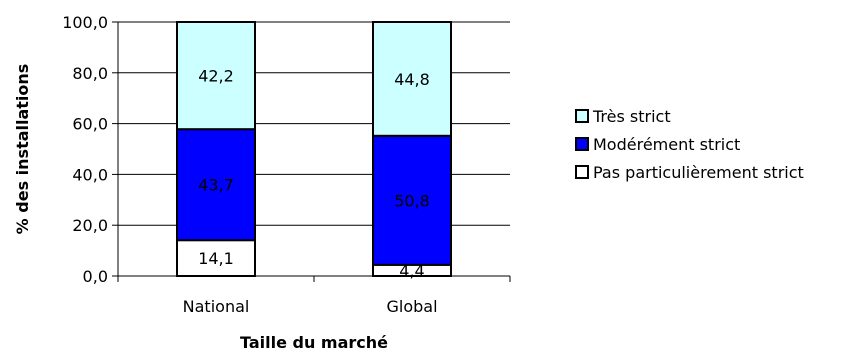  Describe the element at coordinates (631, 116) in the screenshot. I see `legend-label: Très strict` at that location.